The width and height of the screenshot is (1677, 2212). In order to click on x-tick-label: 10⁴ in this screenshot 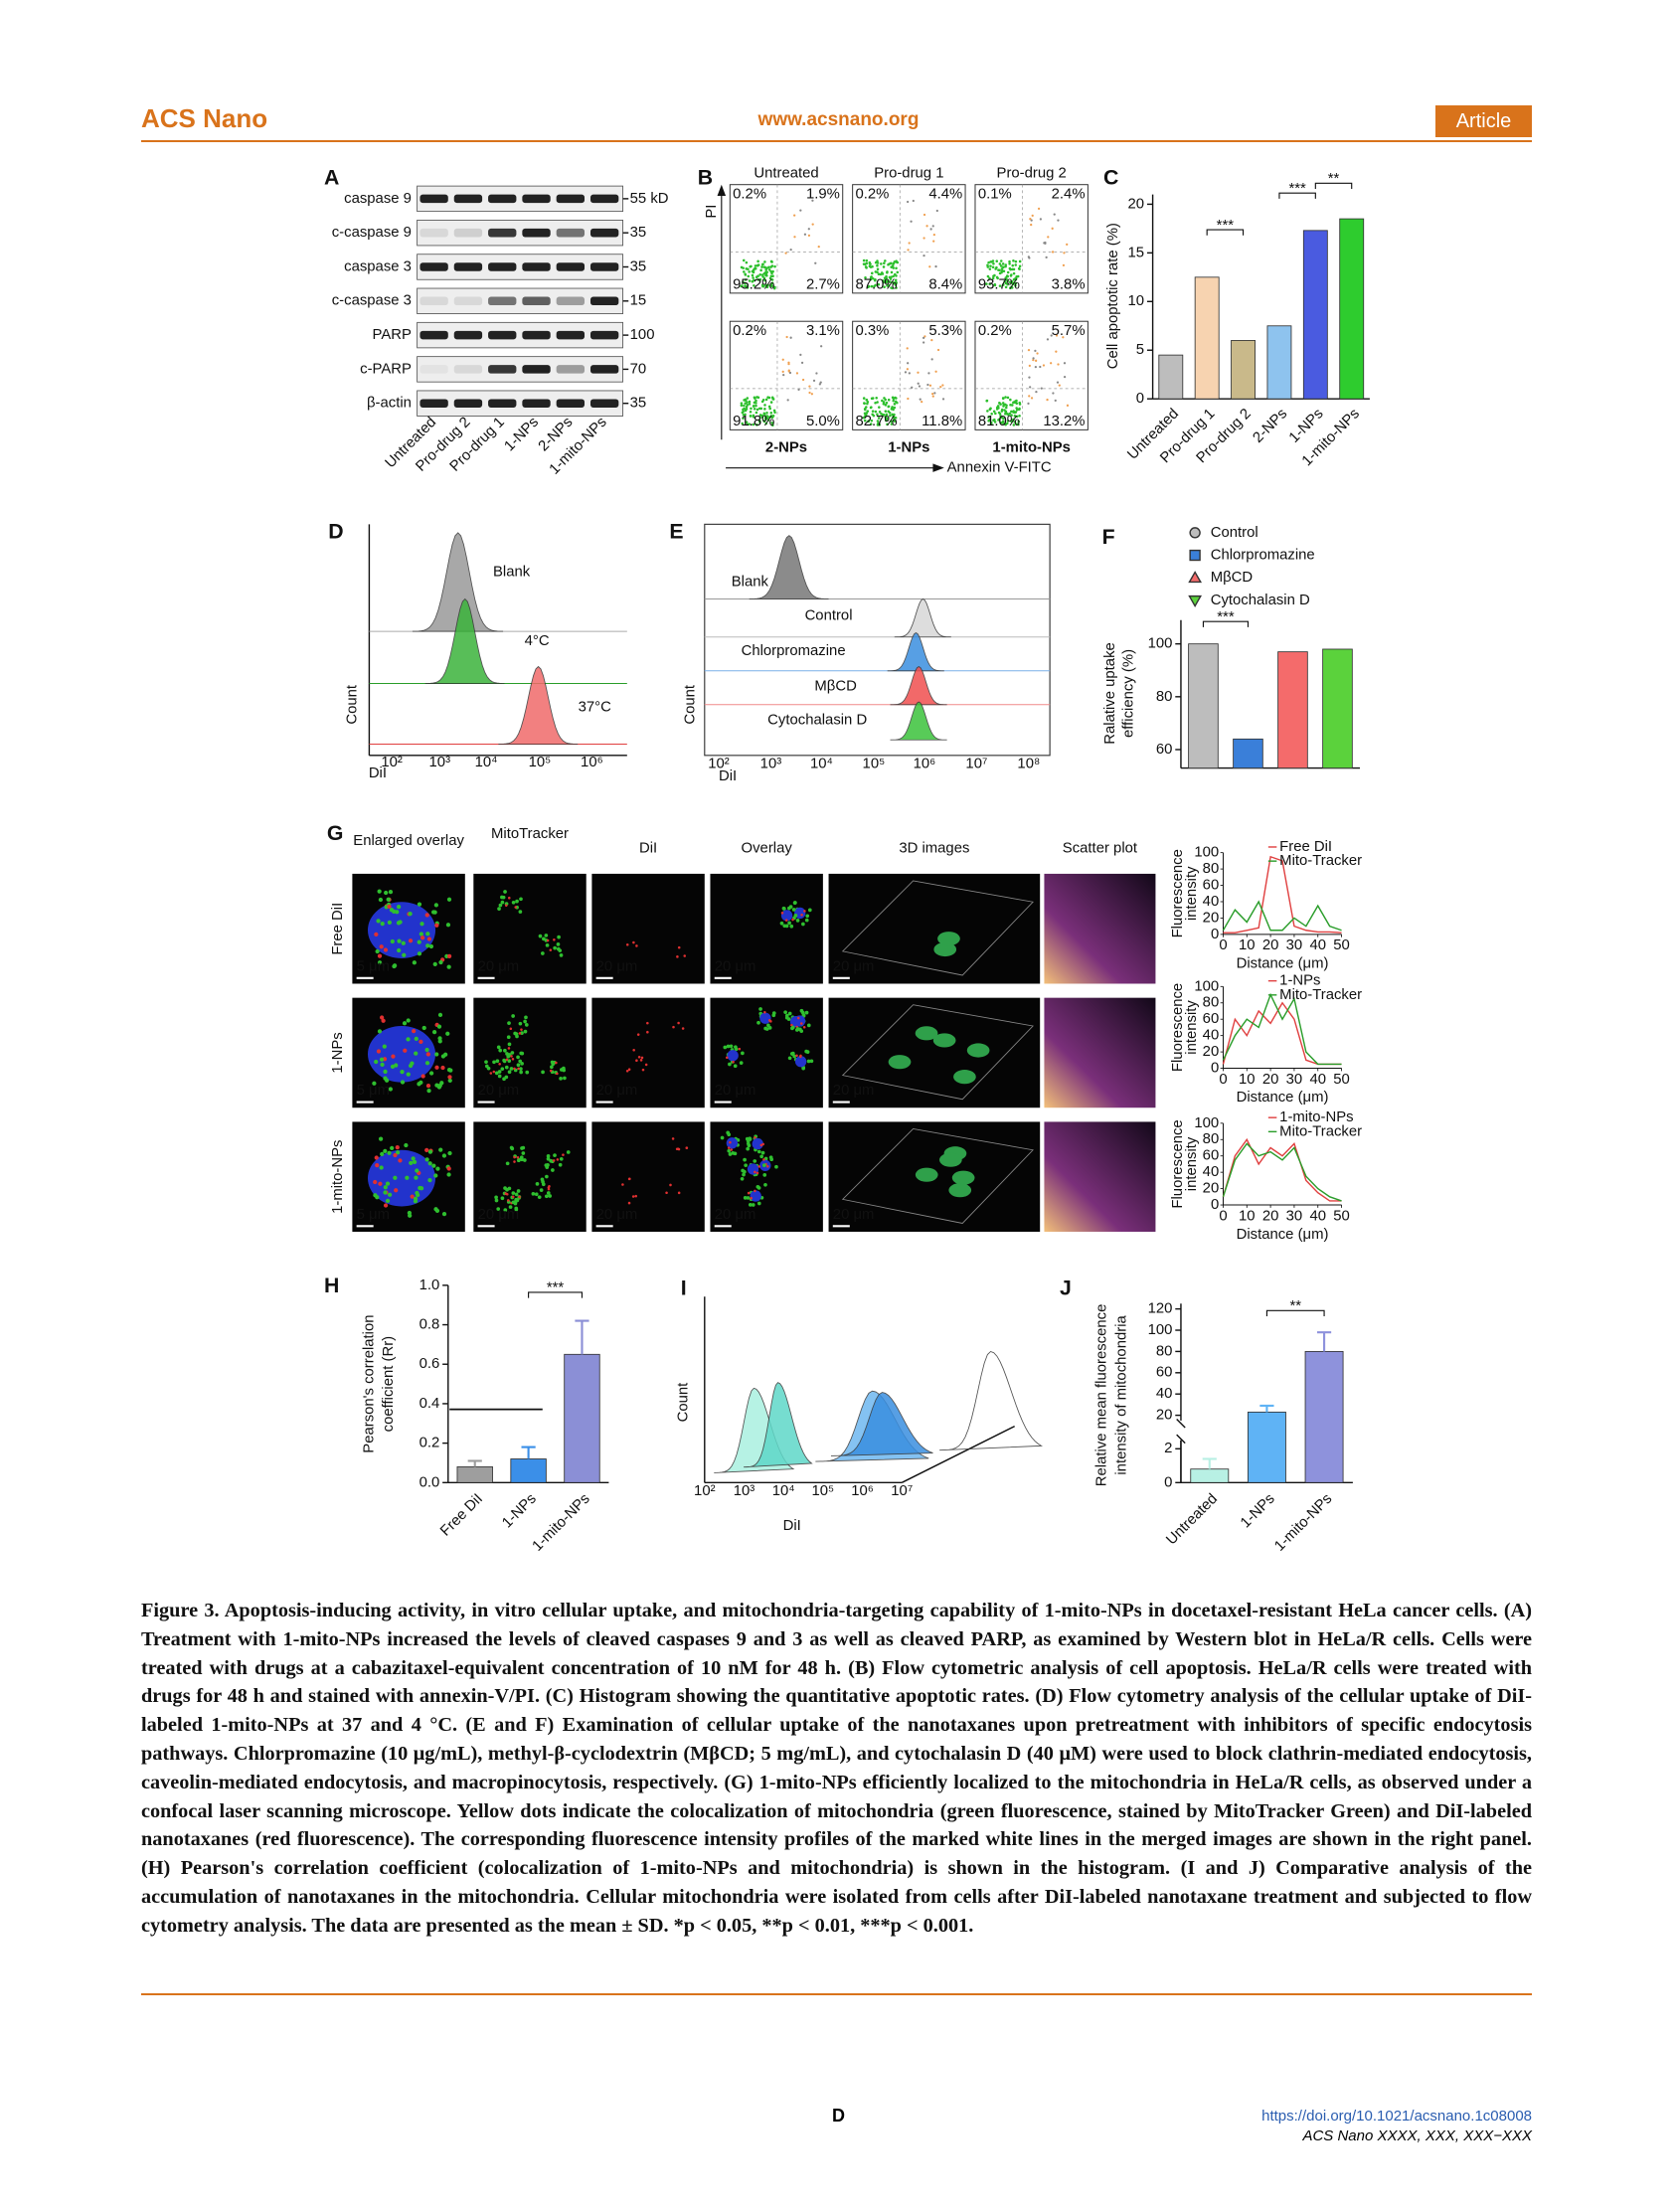, I will do `click(783, 1491)`.